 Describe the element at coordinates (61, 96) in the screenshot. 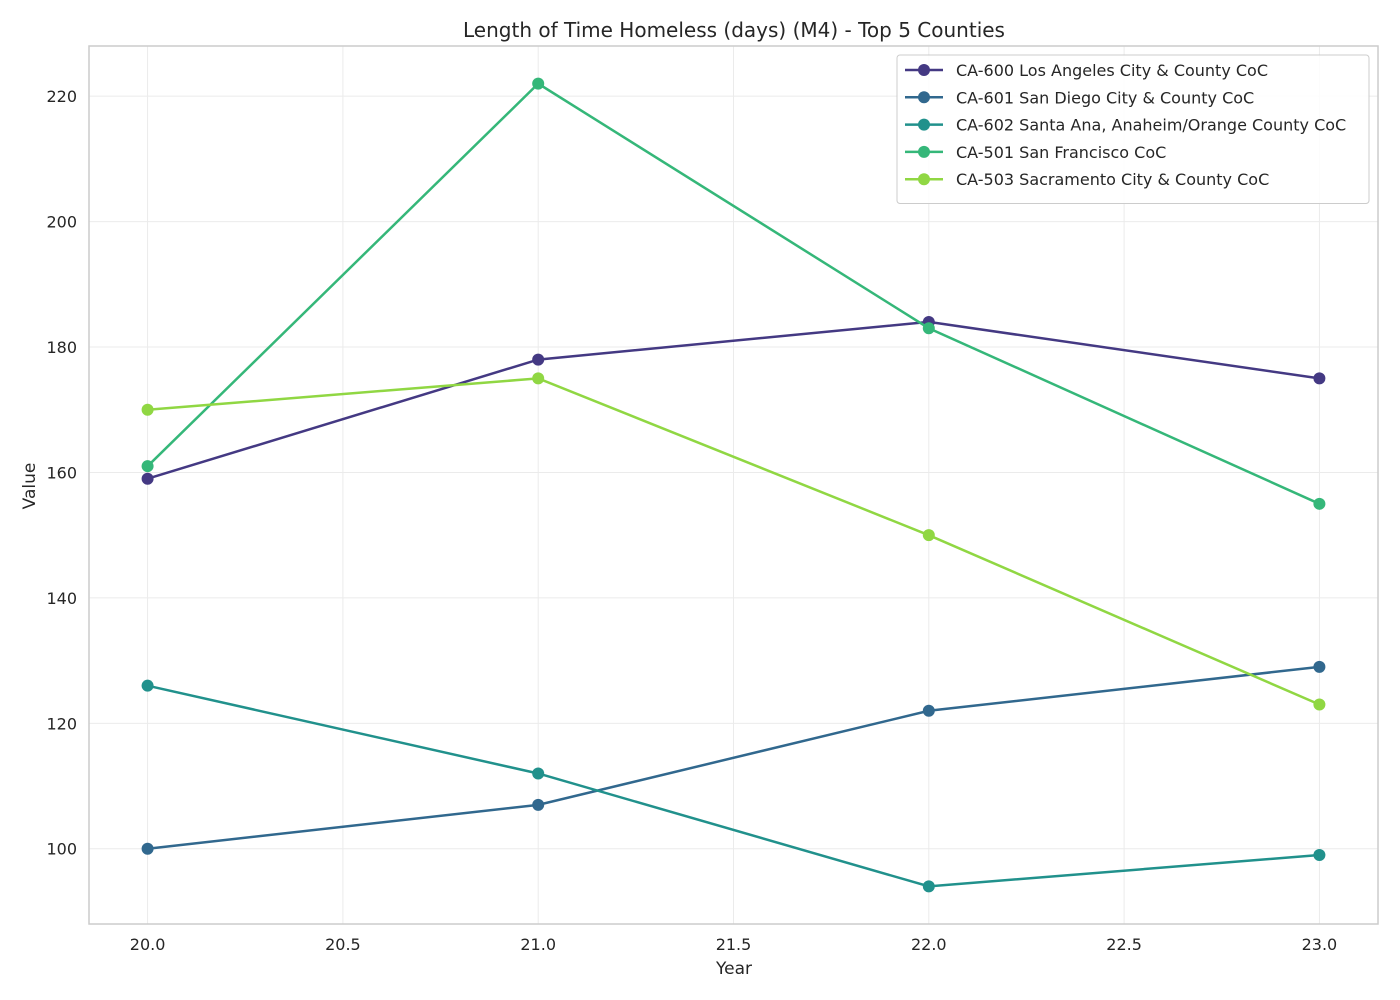

I see `y-tick-label: 220` at that location.